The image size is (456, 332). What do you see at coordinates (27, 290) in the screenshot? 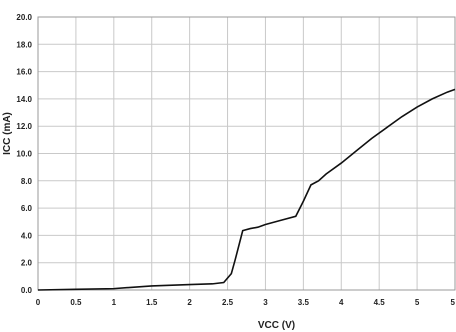
I see `y-tick-label: 0.0` at bounding box center [27, 290].